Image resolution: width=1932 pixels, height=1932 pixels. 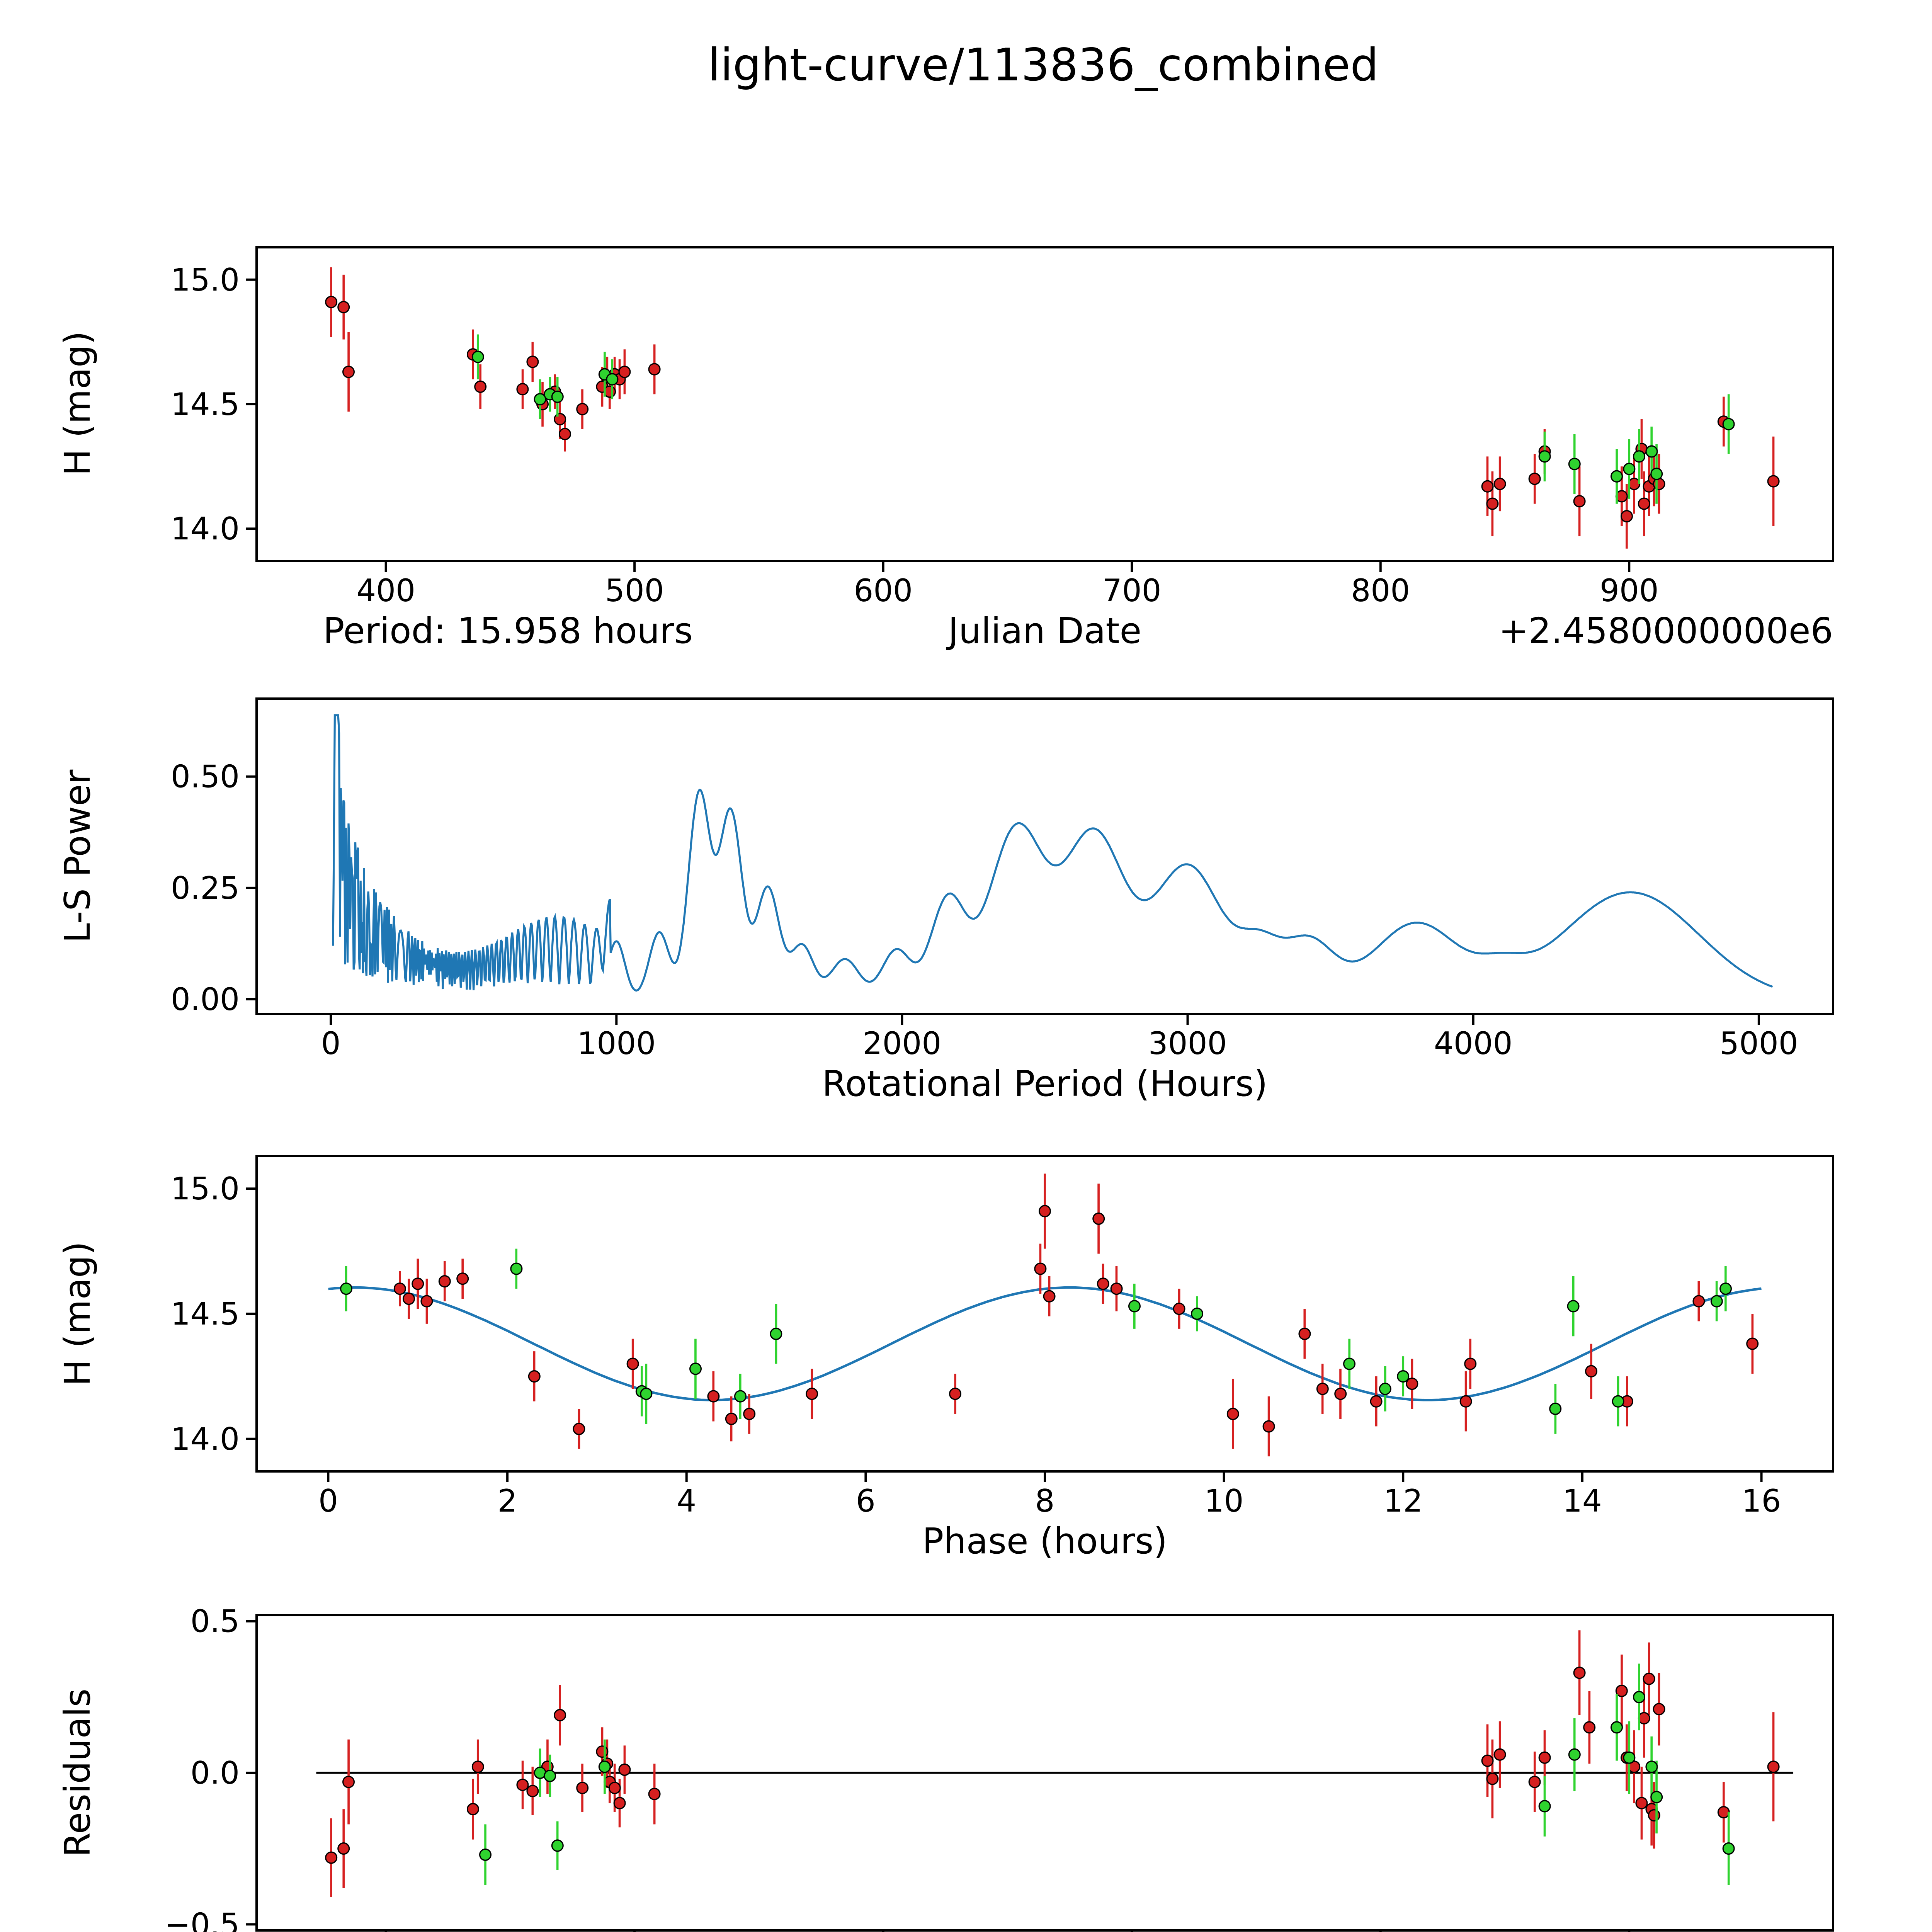 What do you see at coordinates (1132, 591) in the screenshot?
I see `x-tick-label: 700` at bounding box center [1132, 591].